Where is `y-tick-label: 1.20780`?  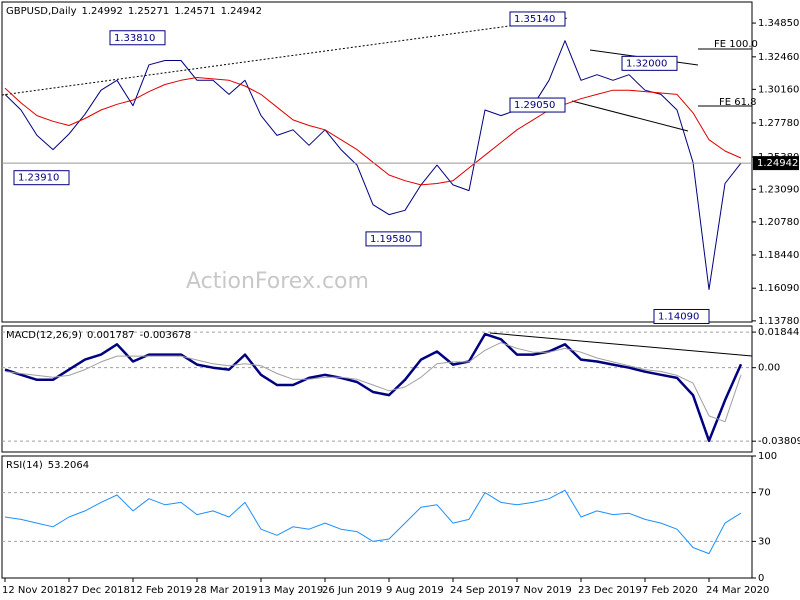
y-tick-label: 1.20780 is located at coordinates (778, 222).